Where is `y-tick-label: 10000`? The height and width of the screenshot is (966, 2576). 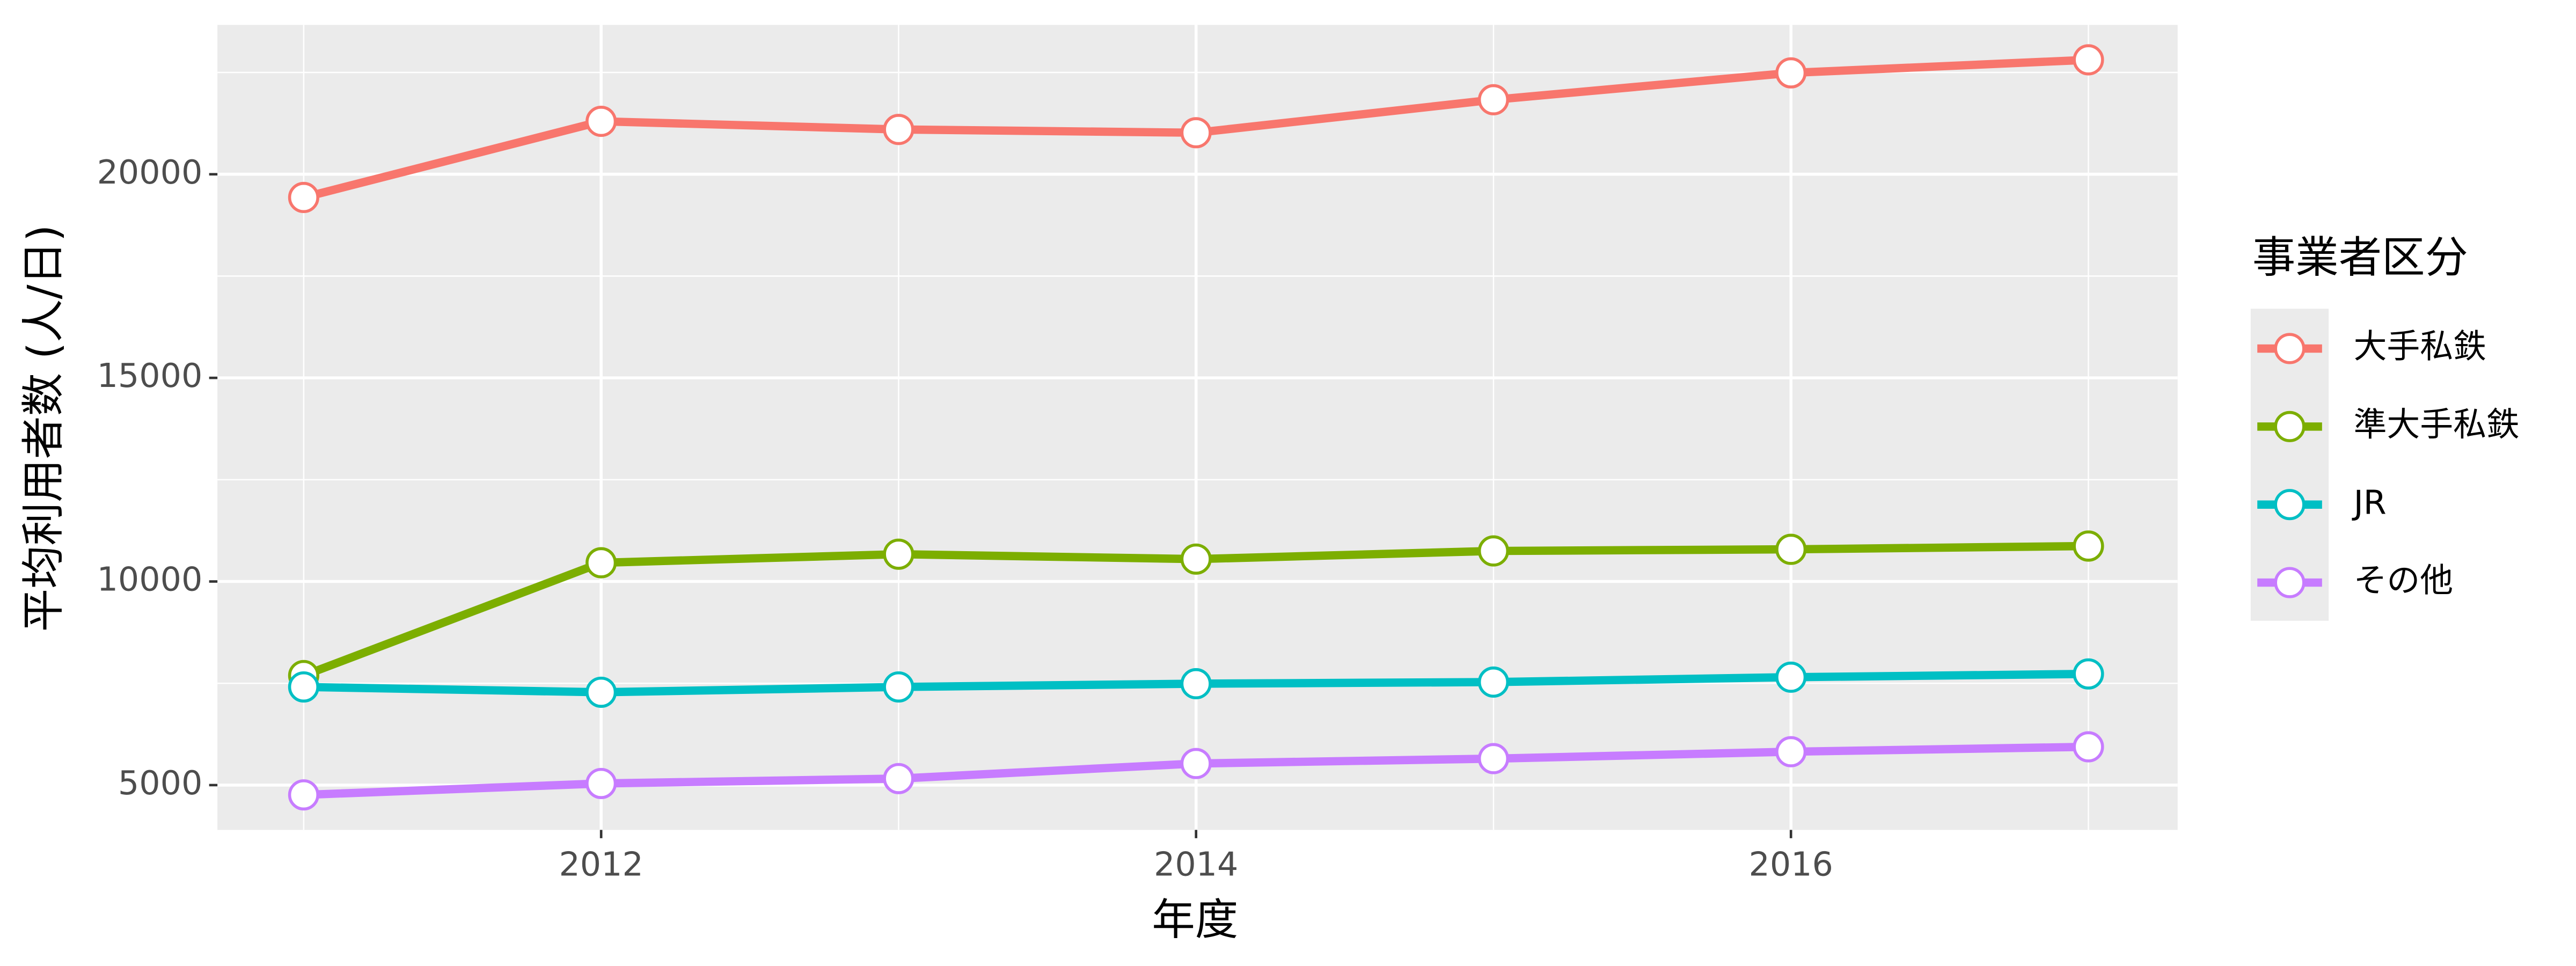 y-tick-label: 10000 is located at coordinates (150, 579).